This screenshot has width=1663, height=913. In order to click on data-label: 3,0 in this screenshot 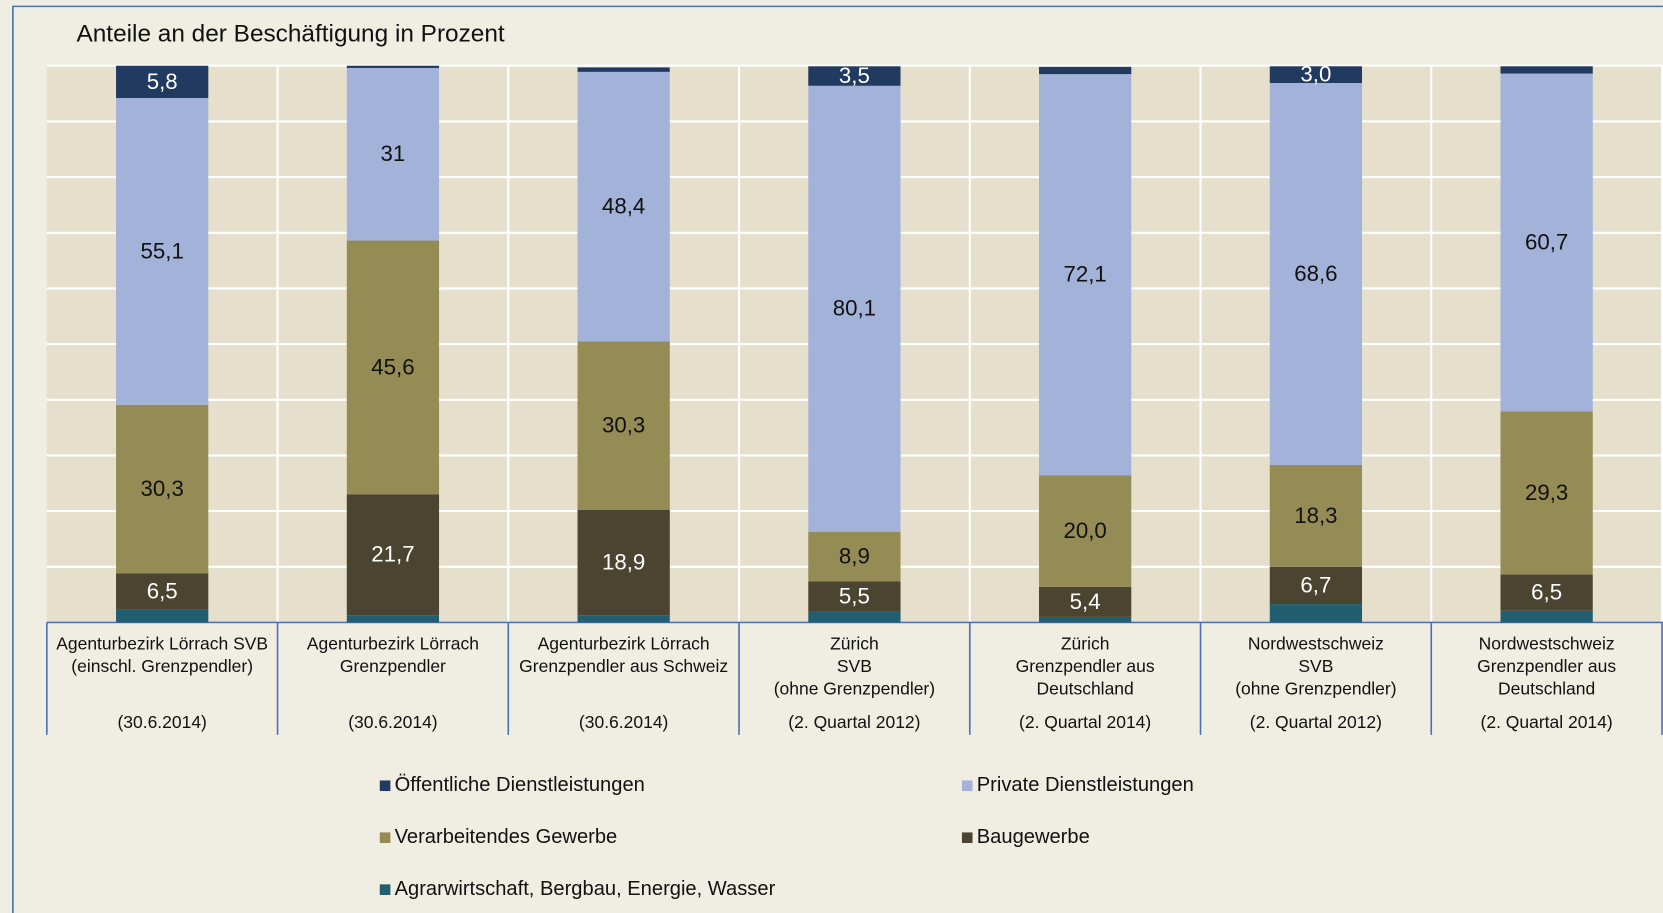, I will do `click(1315, 74)`.